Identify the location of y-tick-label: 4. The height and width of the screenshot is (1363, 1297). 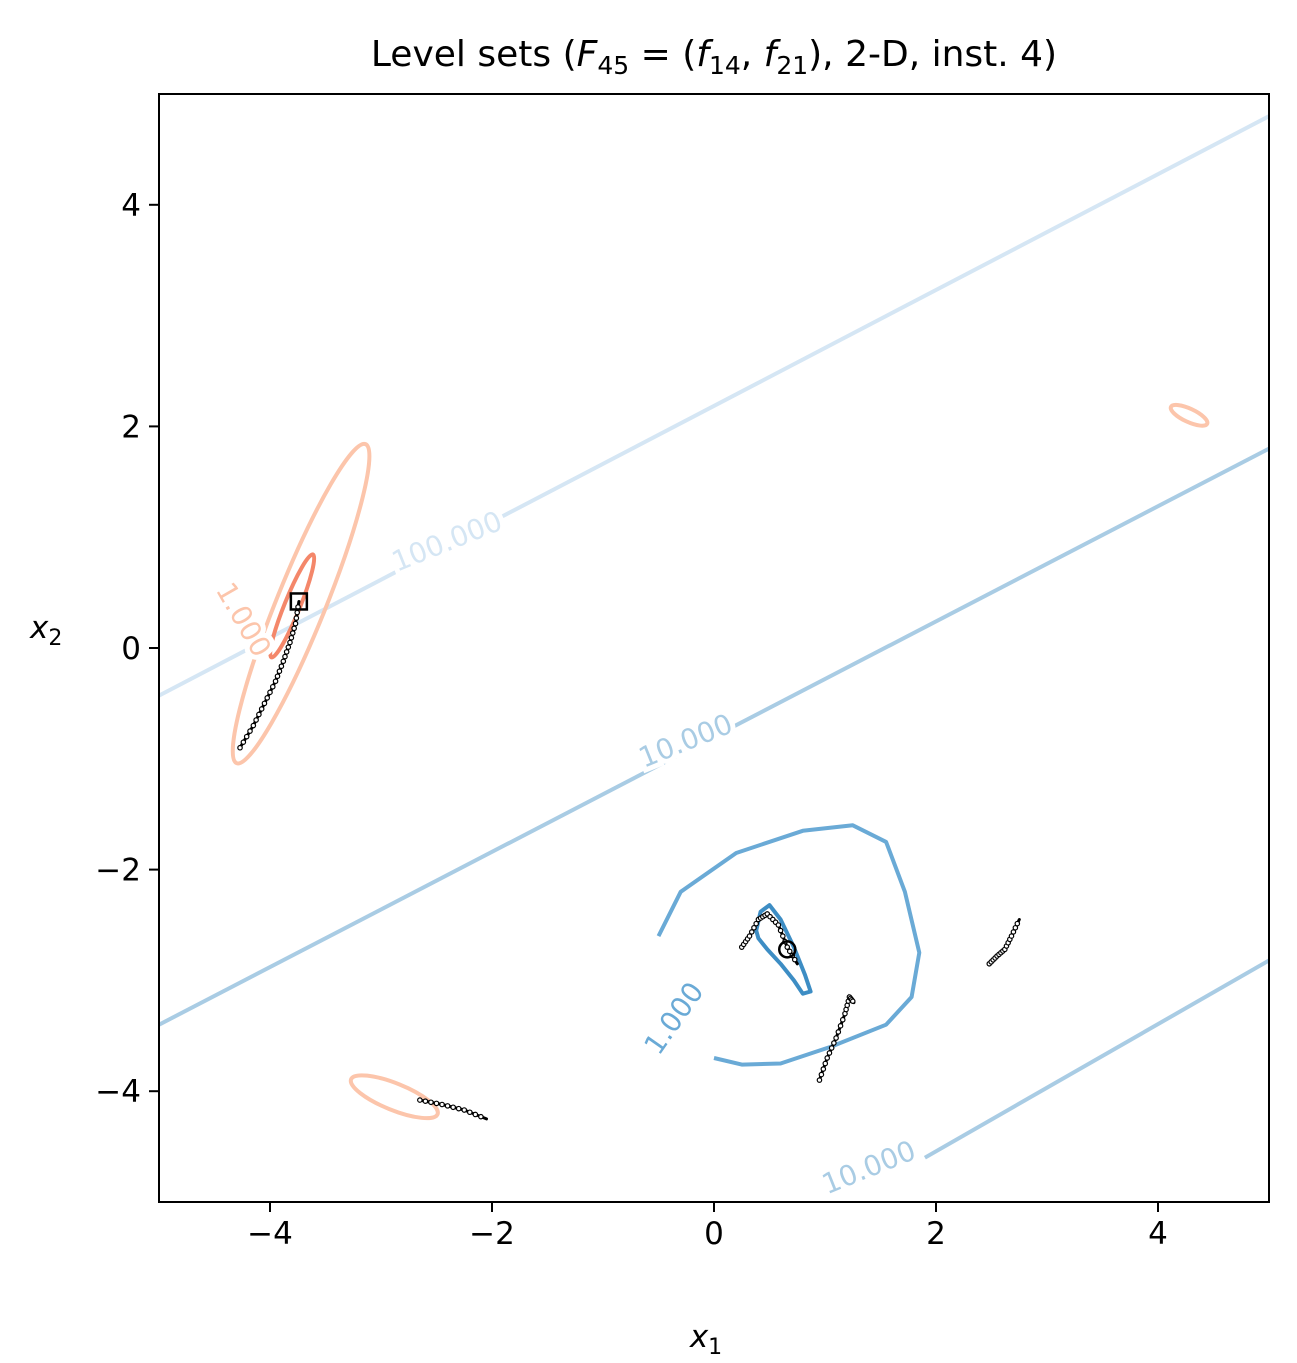
(131, 206).